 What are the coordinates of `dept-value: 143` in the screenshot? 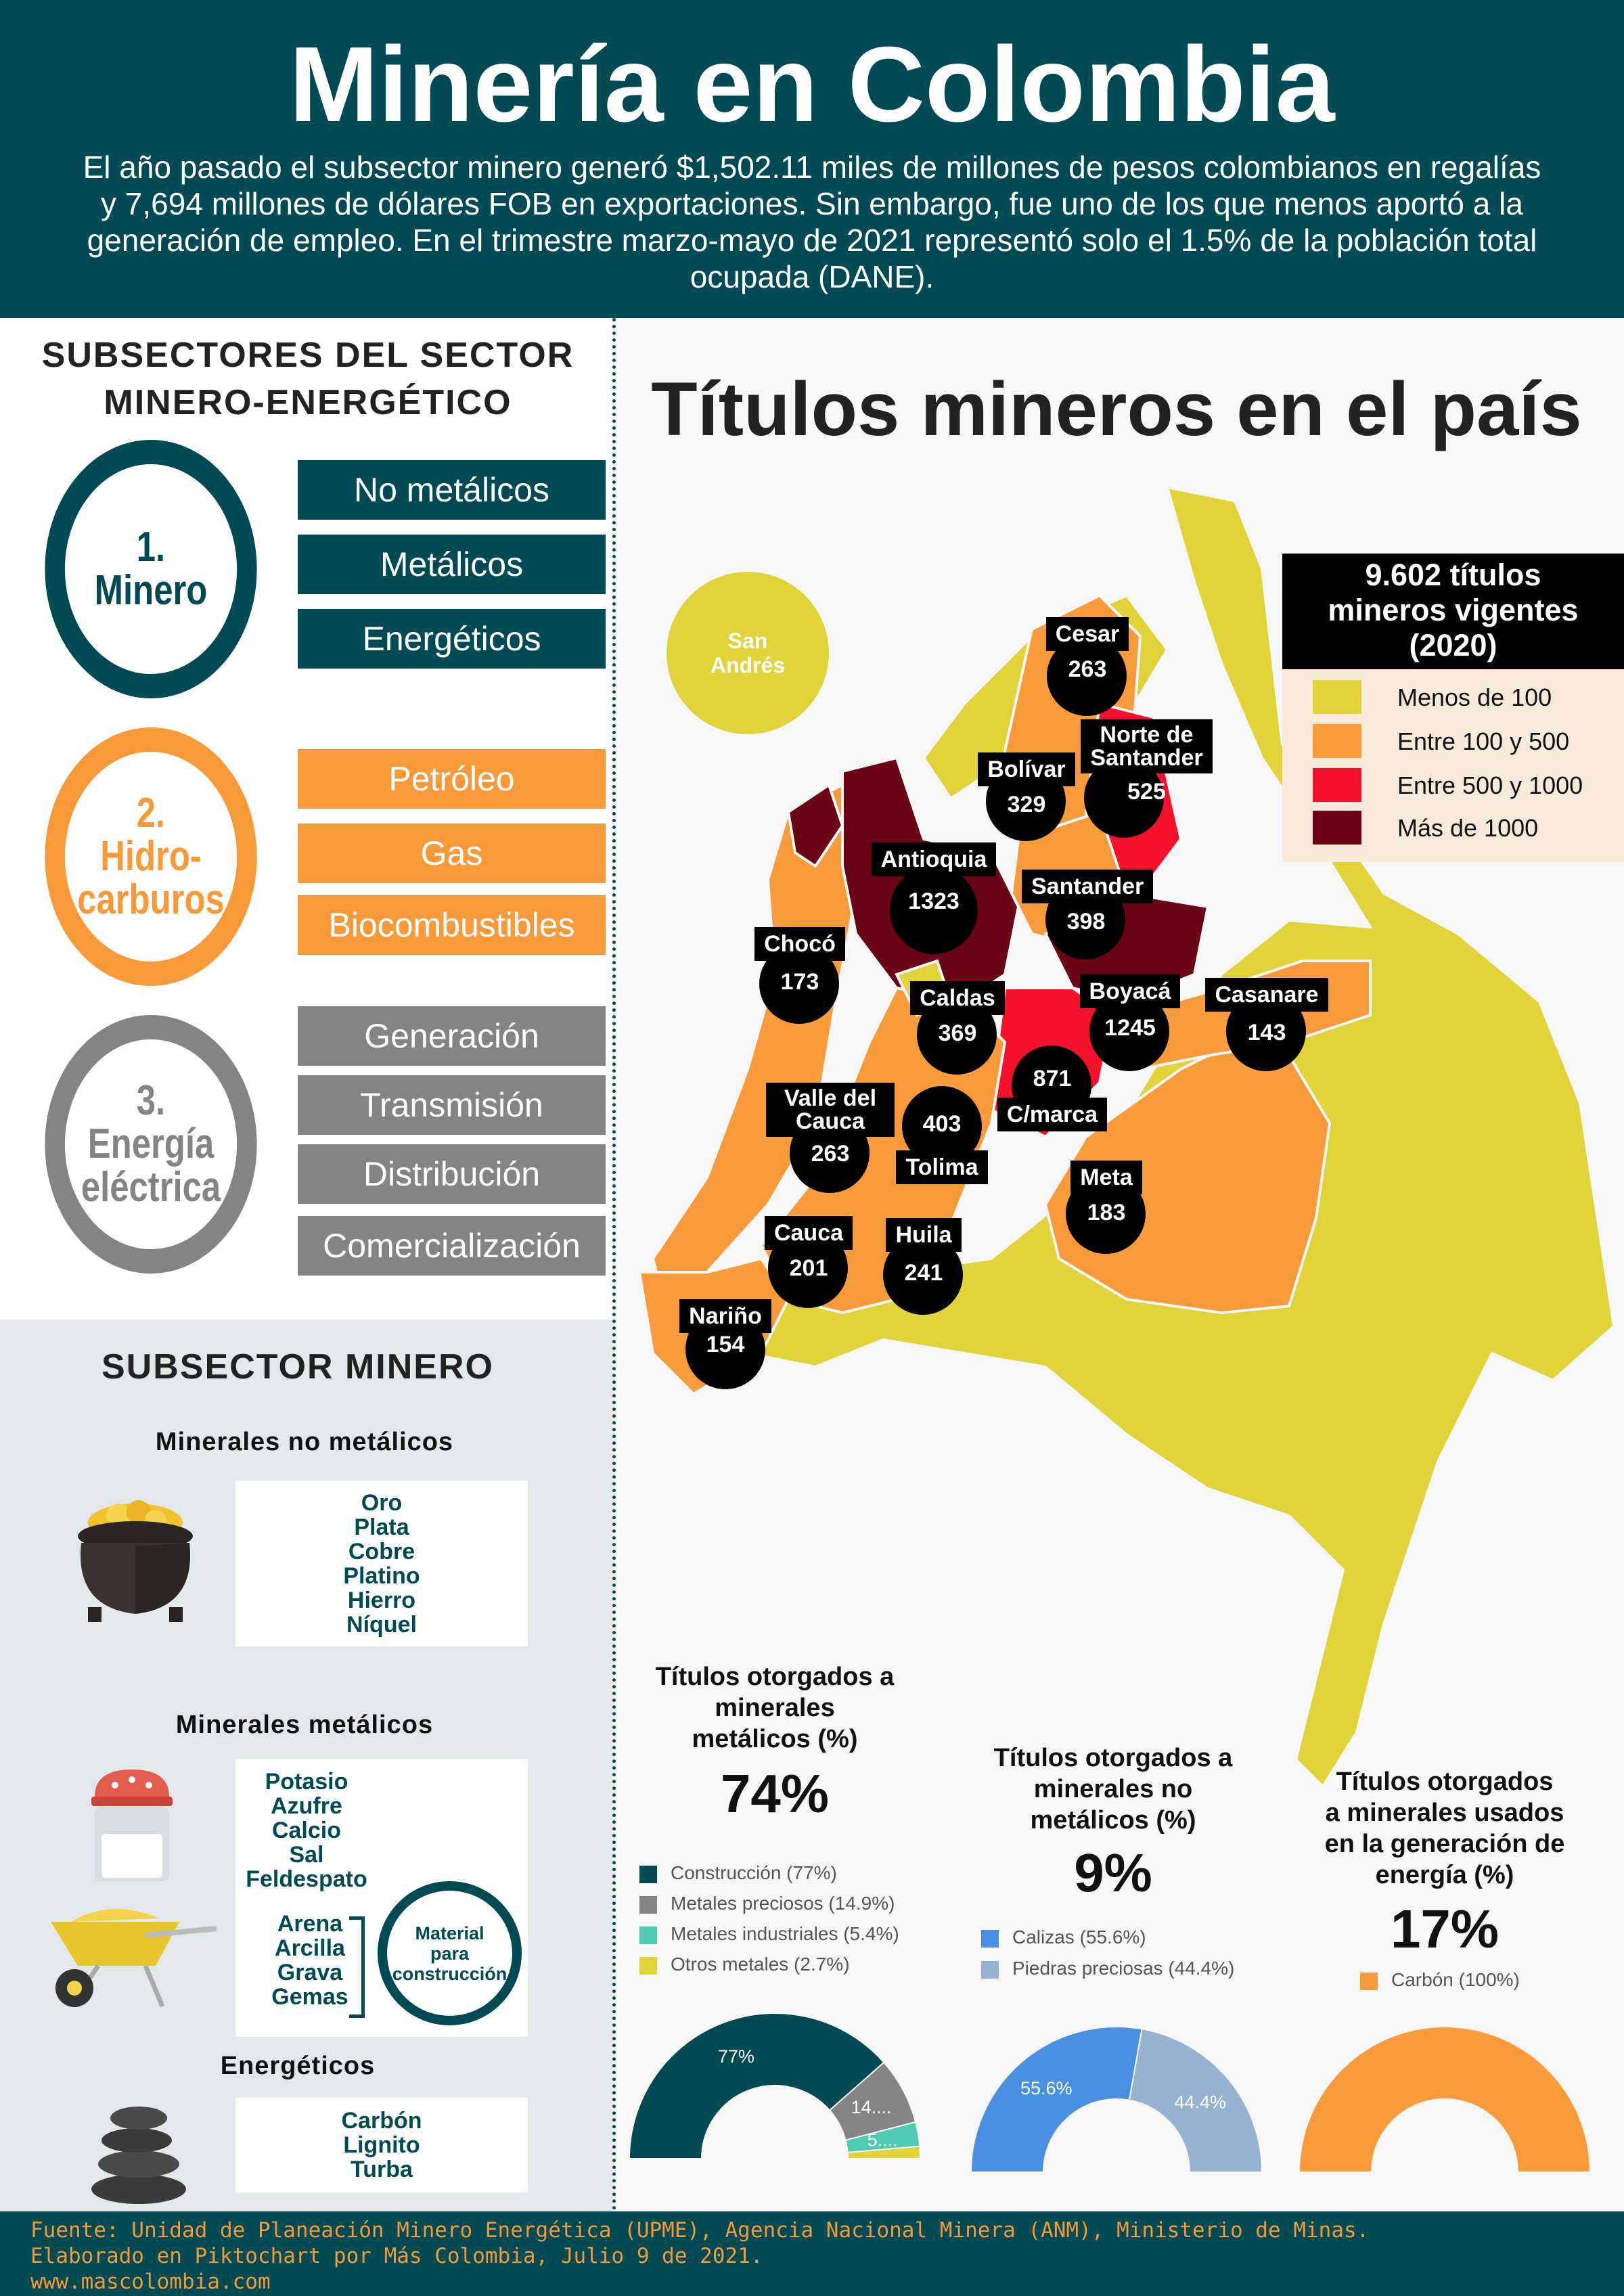 It's located at (1266, 1032).